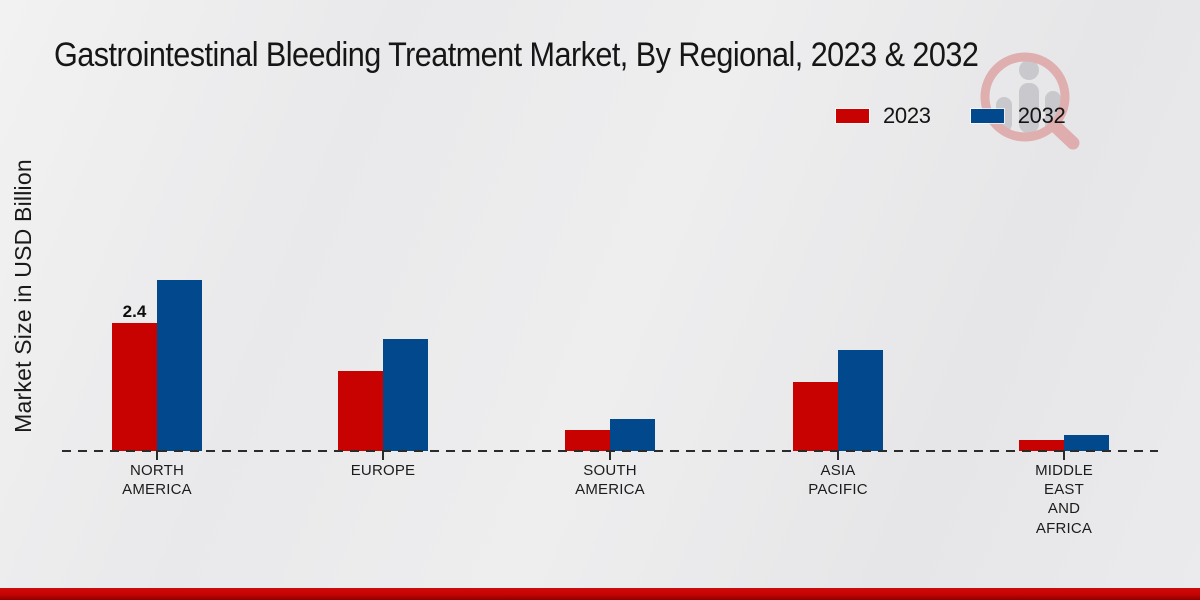 This screenshot has width=1200, height=600. I want to click on bar-2032-middle-east-and-africa, so click(1086, 443).